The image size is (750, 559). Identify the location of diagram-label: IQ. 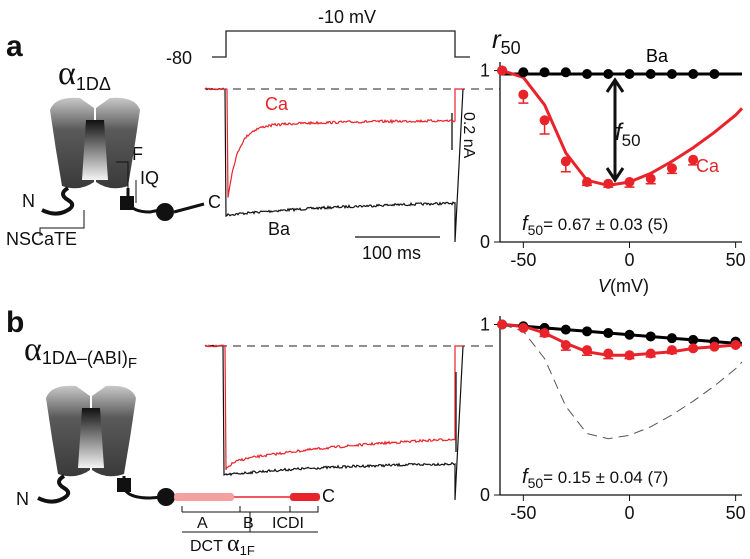
(149, 178).